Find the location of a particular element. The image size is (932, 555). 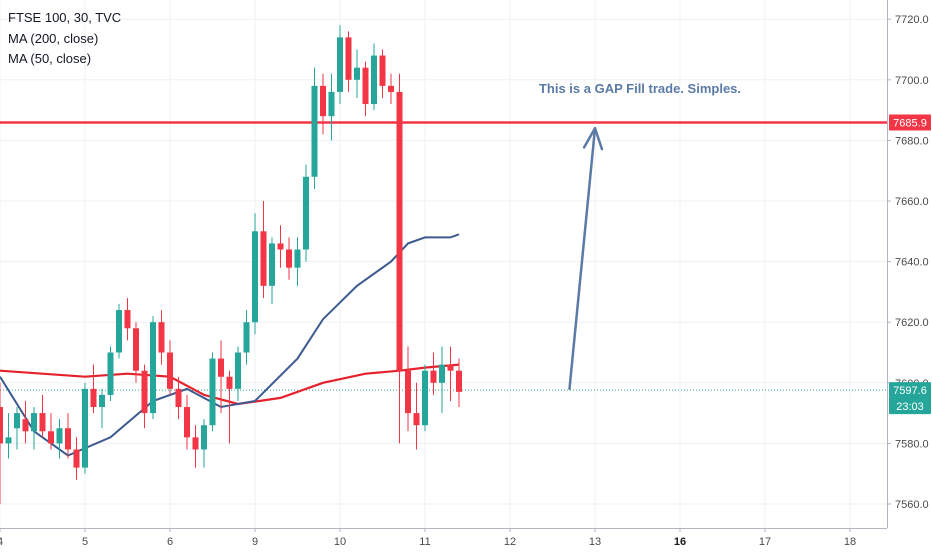

price-tick-label: 7680.0 is located at coordinates (912, 141).